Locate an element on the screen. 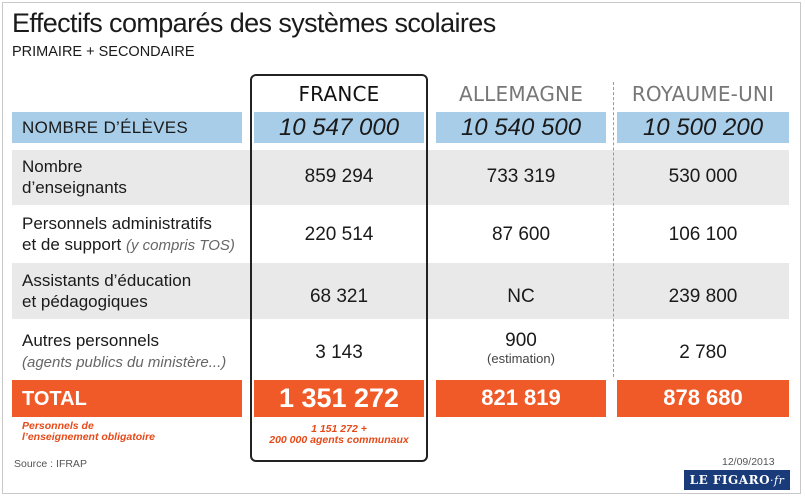 The width and height of the screenshot is (805, 498). row-label-line2: et de support is located at coordinates (74, 244).